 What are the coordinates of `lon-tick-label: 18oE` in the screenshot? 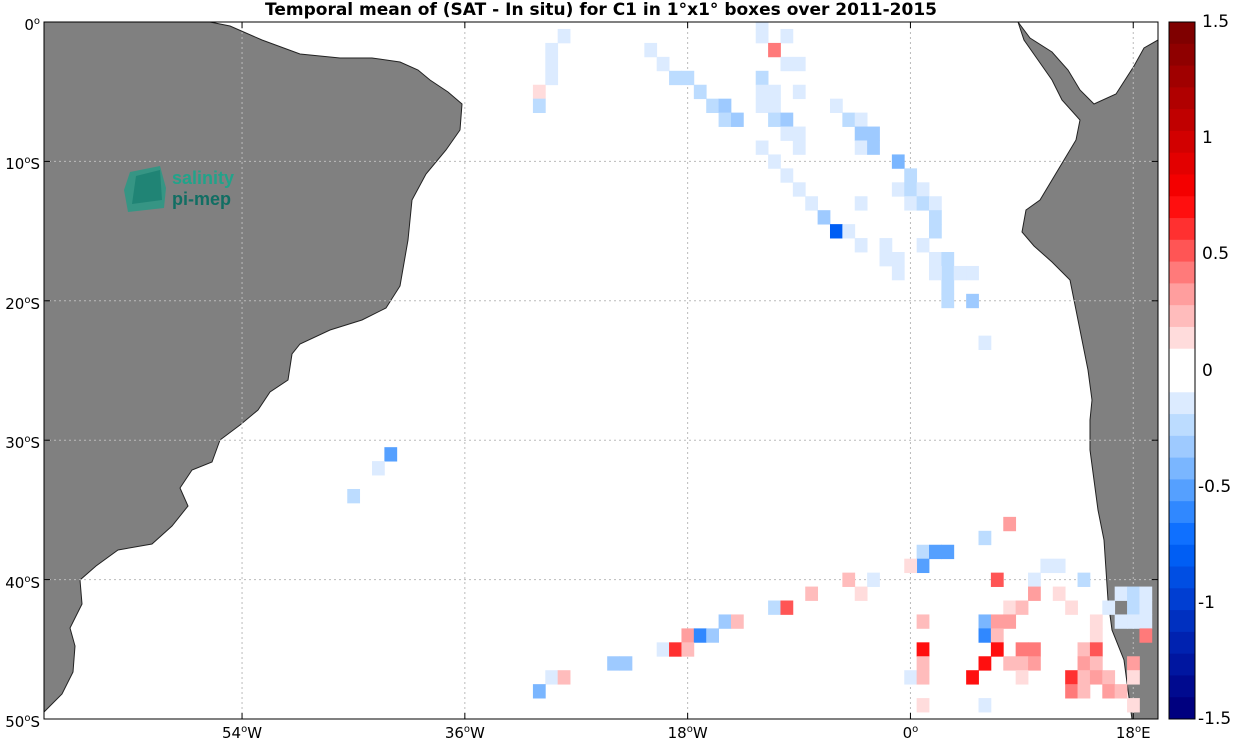 It's located at (1133, 733).